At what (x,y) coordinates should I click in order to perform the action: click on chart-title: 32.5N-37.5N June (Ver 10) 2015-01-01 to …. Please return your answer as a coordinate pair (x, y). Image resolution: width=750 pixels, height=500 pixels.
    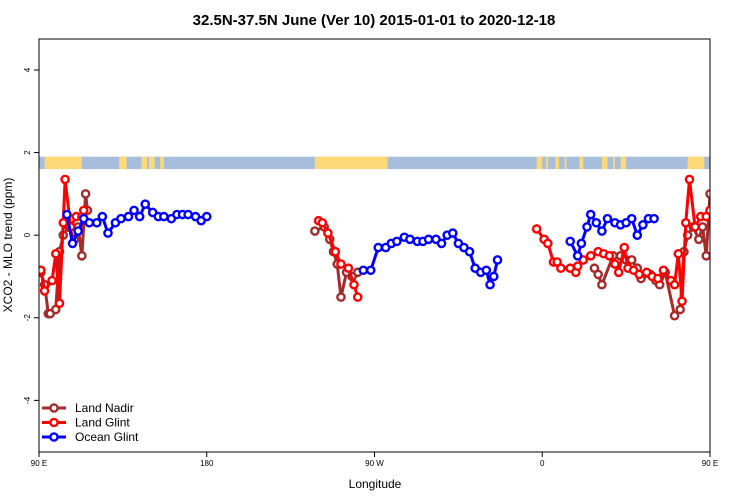
    Looking at the image, I should click on (374, 20).